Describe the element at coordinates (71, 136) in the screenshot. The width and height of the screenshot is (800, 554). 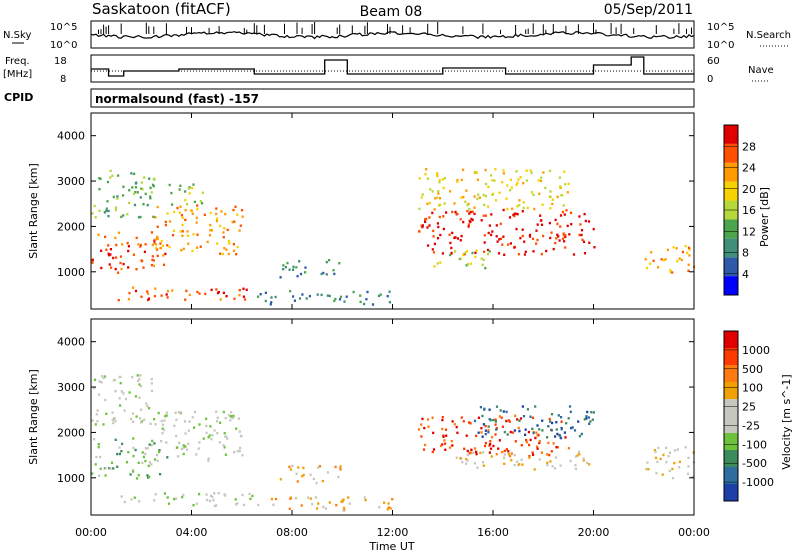
I see `y-tick-label: 4000` at that location.